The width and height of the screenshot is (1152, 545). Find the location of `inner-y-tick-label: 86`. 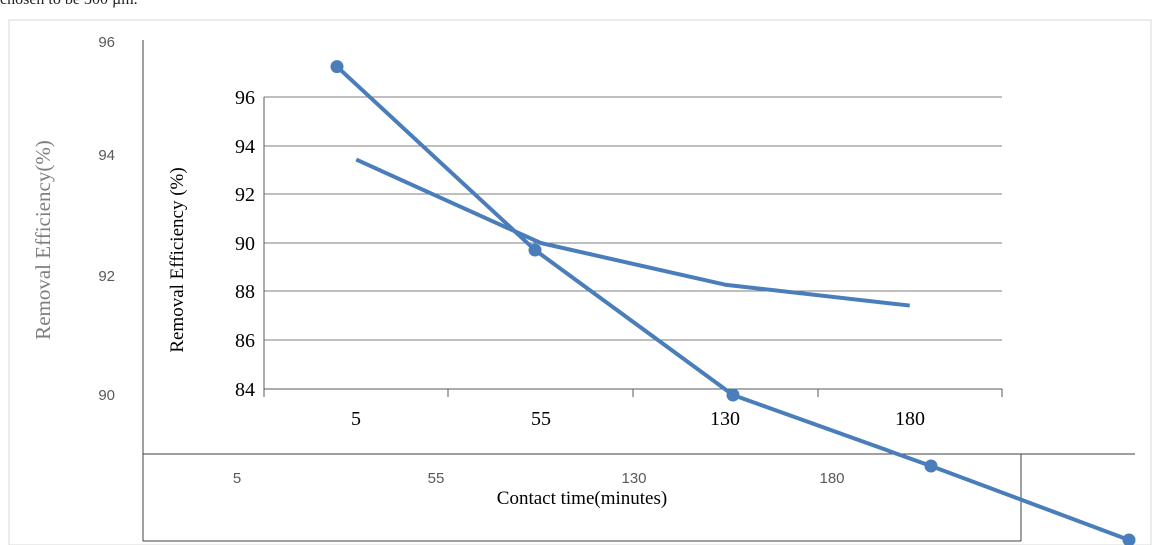

inner-y-tick-label: 86 is located at coordinates (245, 341).